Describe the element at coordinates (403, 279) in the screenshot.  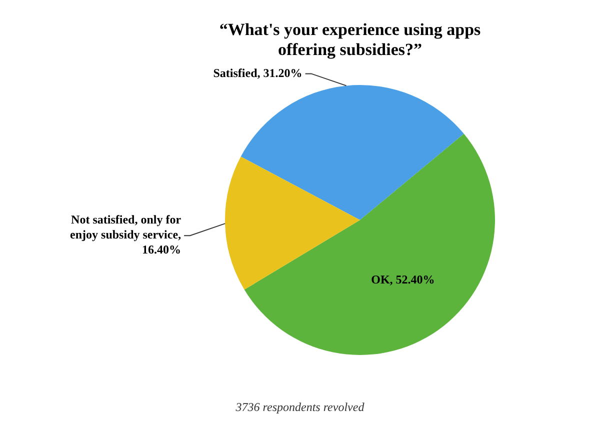
I see `slice-label: OK, 52.40%` at that location.